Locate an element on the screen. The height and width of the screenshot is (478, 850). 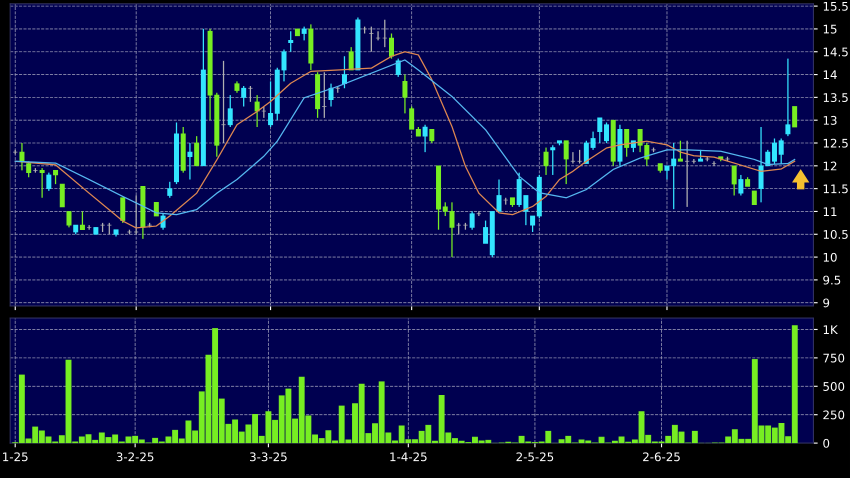
y-tick-label: 0 is located at coordinates (826, 443).